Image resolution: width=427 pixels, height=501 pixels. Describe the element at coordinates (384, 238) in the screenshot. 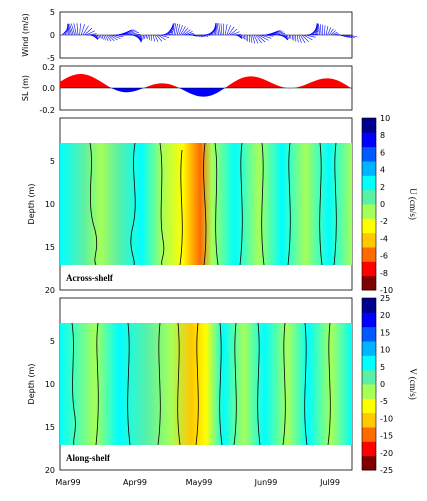

I see `colorbar-tick-label: -4` at that location.